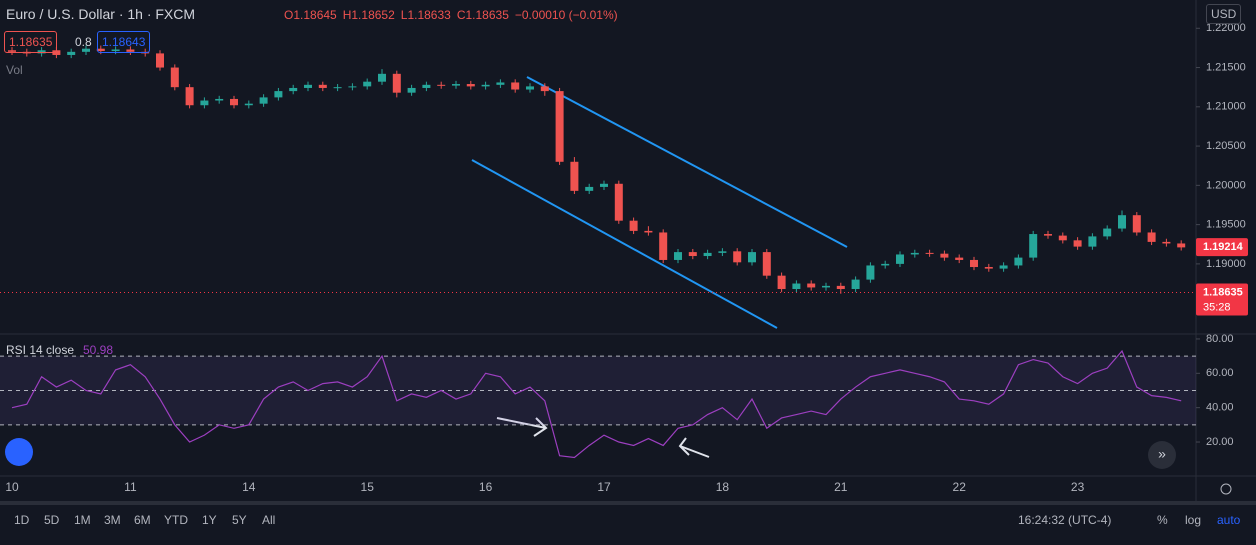 This screenshot has width=1256, height=545. What do you see at coordinates (1217, 307) in the screenshot?
I see `countdown: 35:28` at bounding box center [1217, 307].